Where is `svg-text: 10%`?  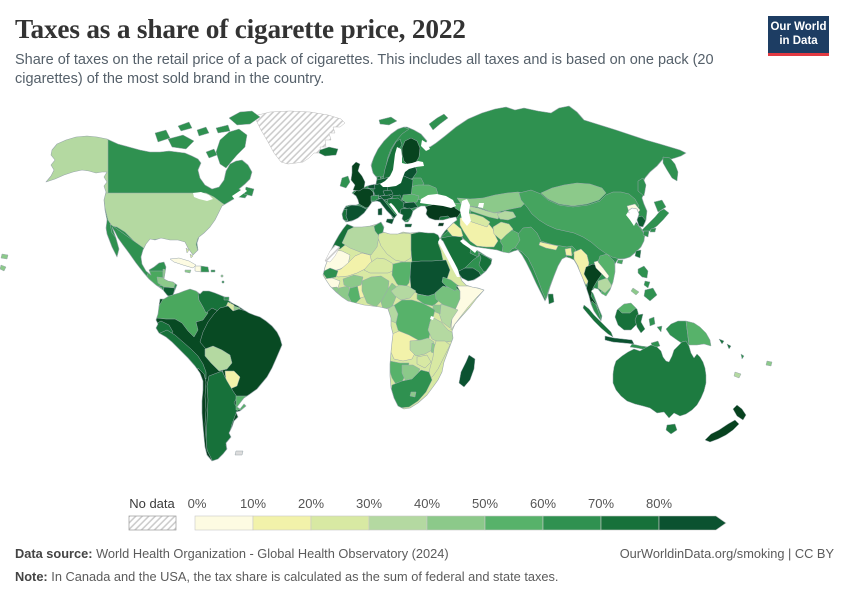 svg-text: 10% is located at coordinates (253, 503).